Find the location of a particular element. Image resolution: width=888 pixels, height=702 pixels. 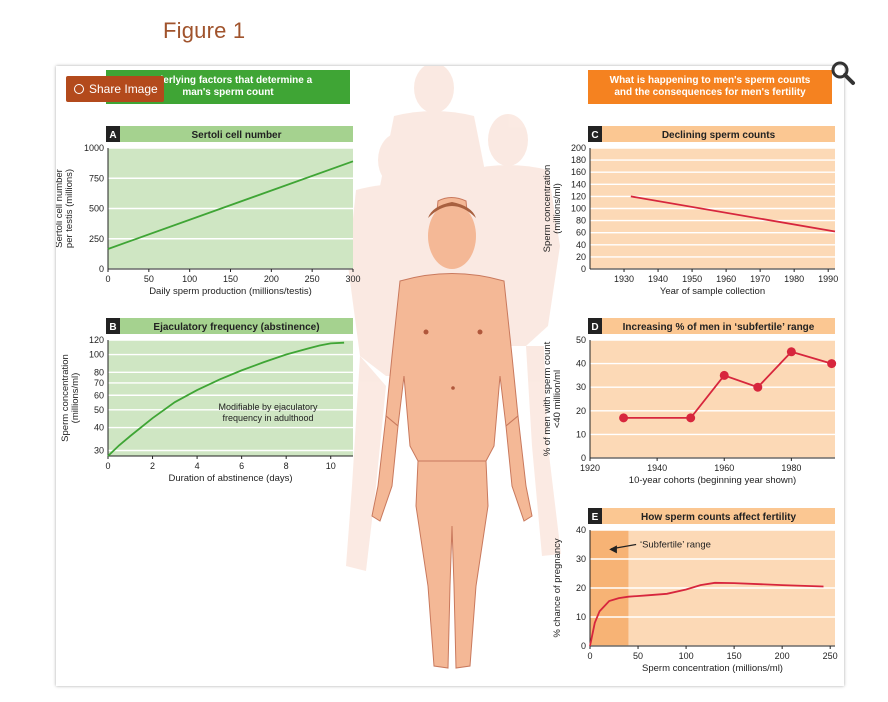

chart-d-ytick-label: 30 is located at coordinates (581, 387).